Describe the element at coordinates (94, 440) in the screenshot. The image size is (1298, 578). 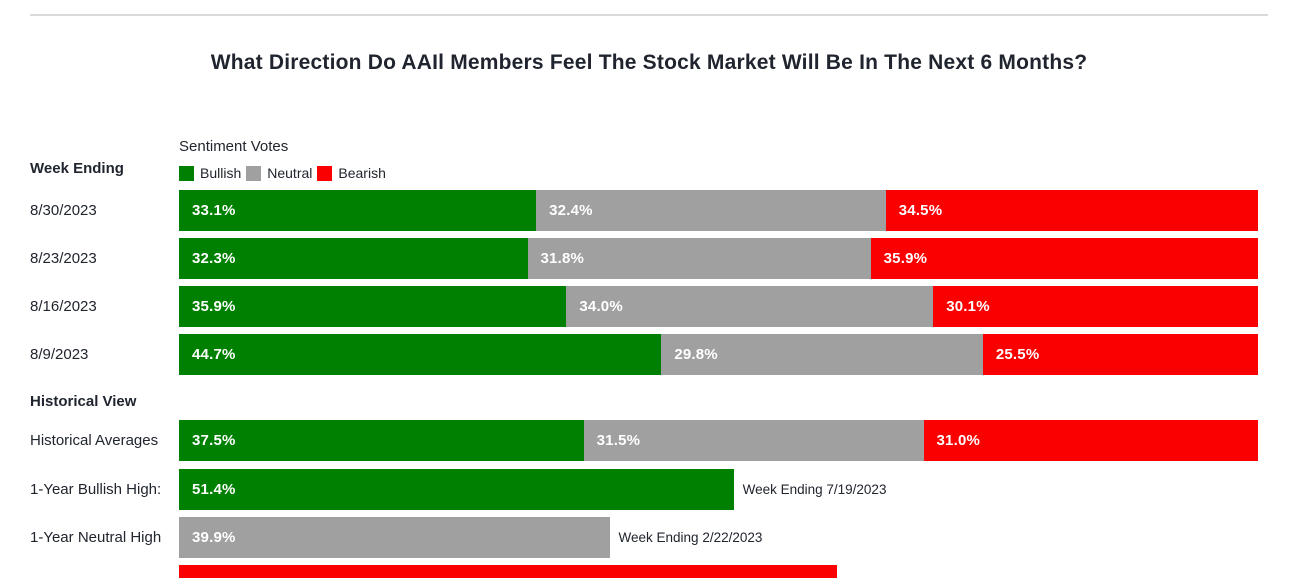
I see `row-label: Historical Averages` at that location.